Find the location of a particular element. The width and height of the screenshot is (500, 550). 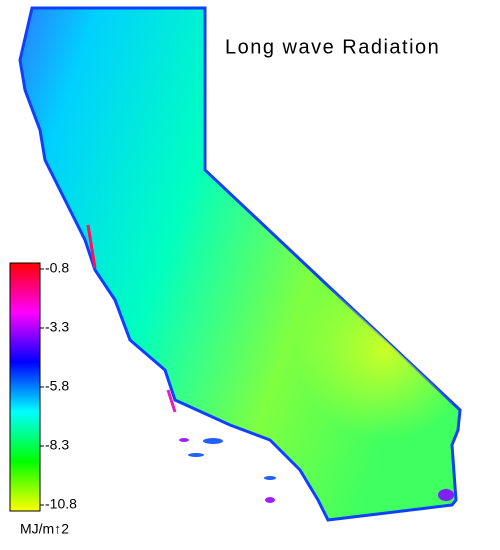

tick-label: -3.3 is located at coordinates (57, 327).